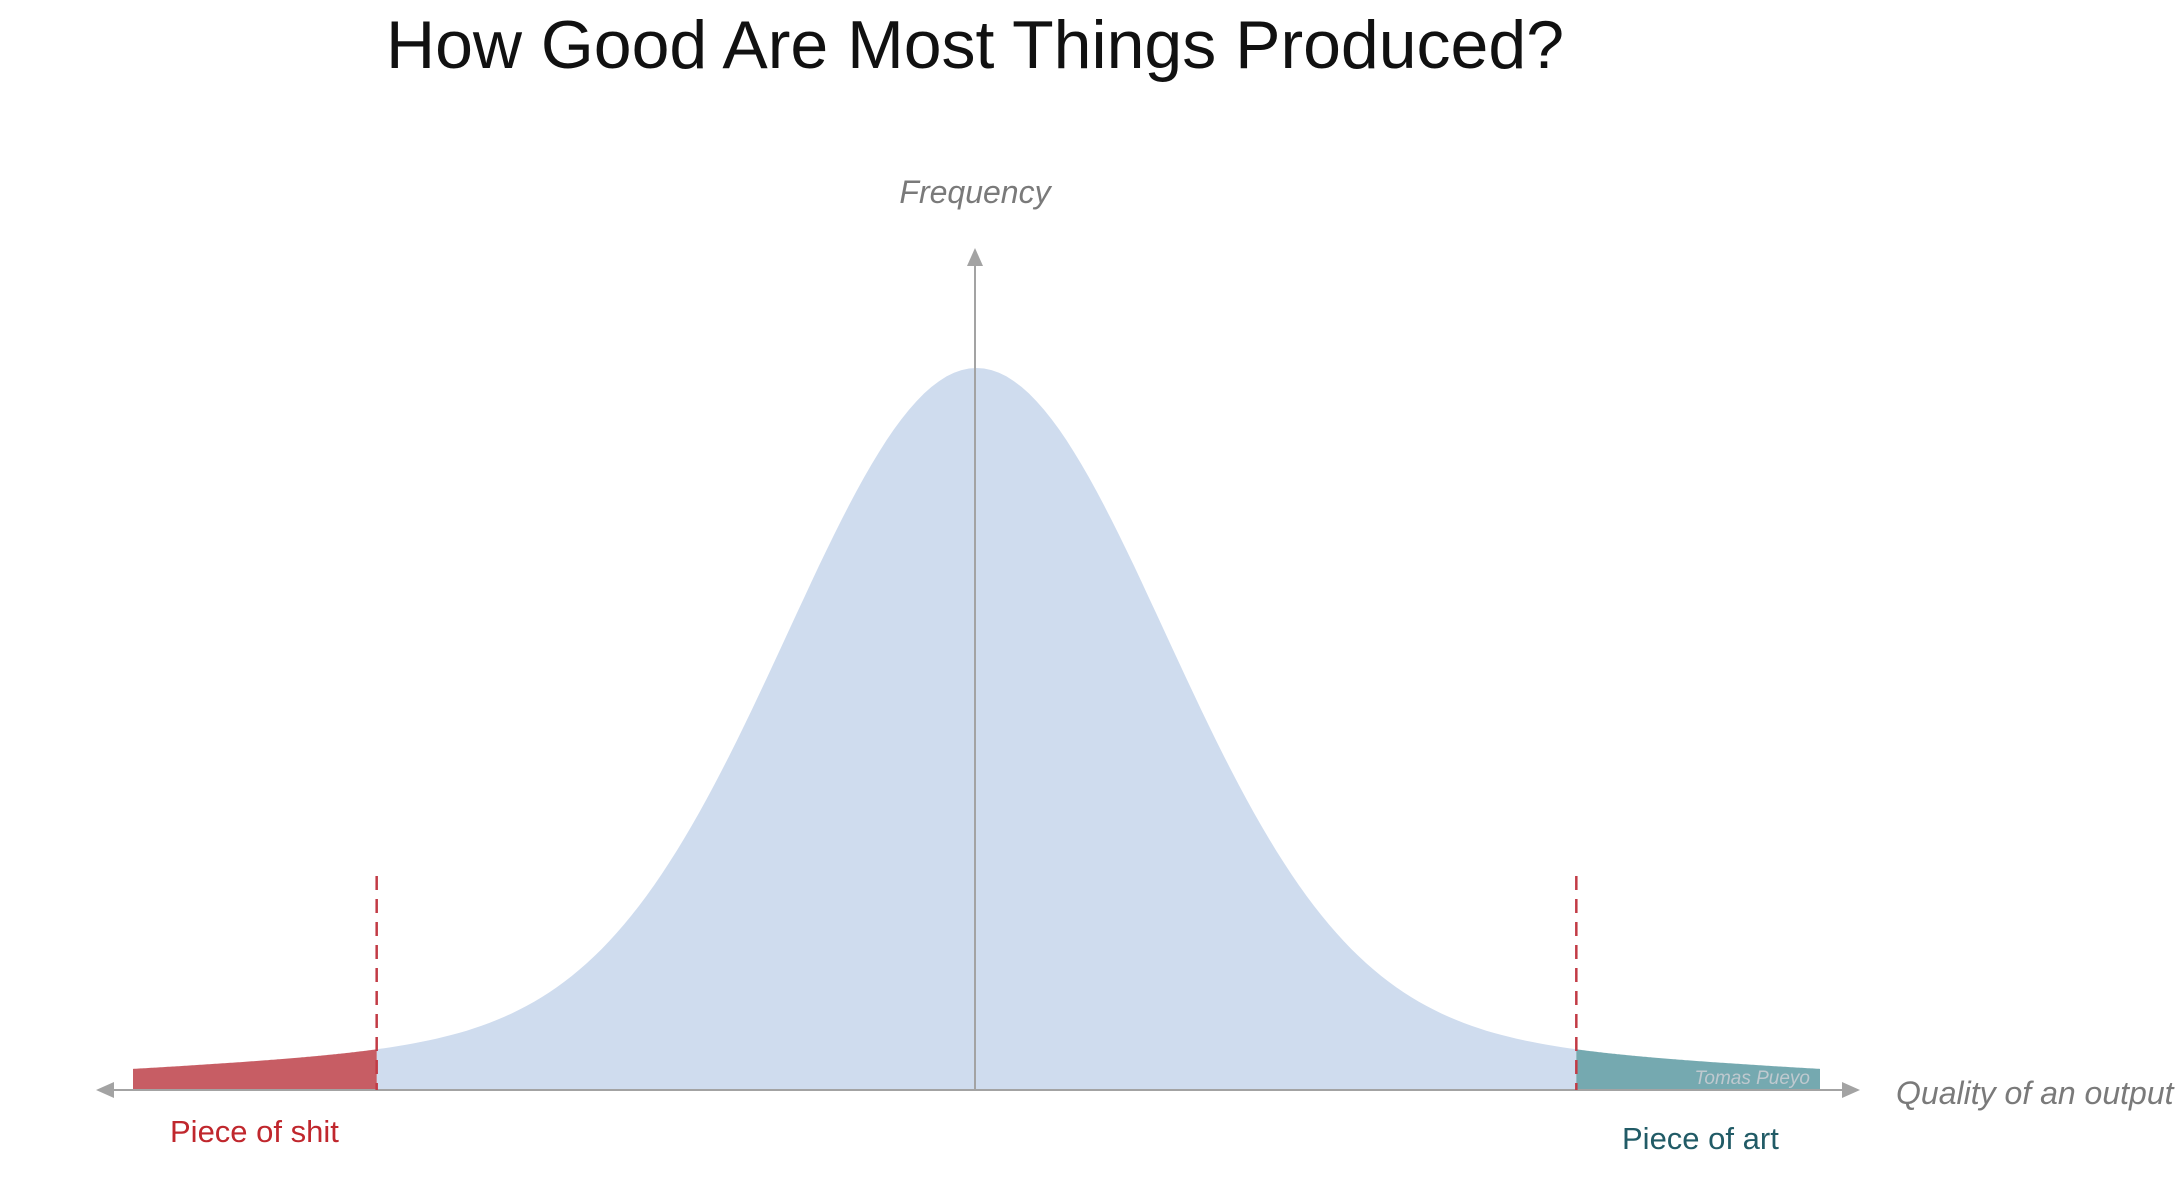 The image size is (2177, 1178). Describe the element at coordinates (975, 192) in the screenshot. I see `y-axis-label: Frequency` at that location.